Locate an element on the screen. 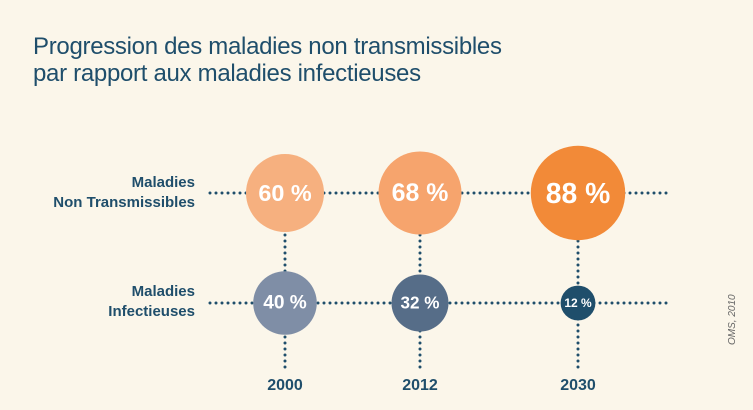  year-label-2000: 2000 is located at coordinates (285, 385).